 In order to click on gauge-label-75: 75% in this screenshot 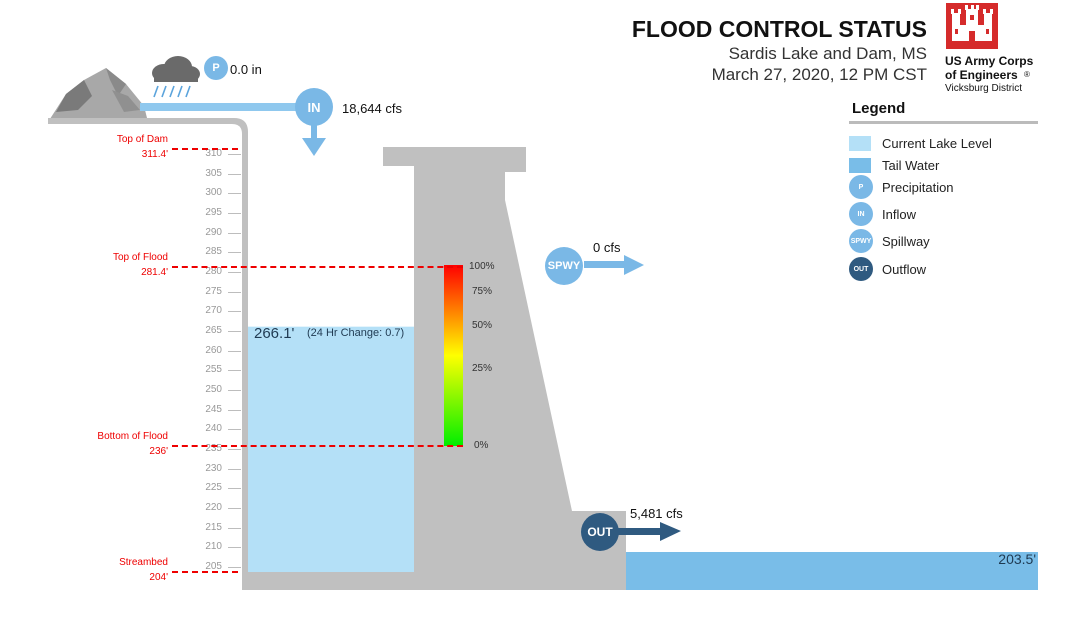, I will do `click(482, 291)`.